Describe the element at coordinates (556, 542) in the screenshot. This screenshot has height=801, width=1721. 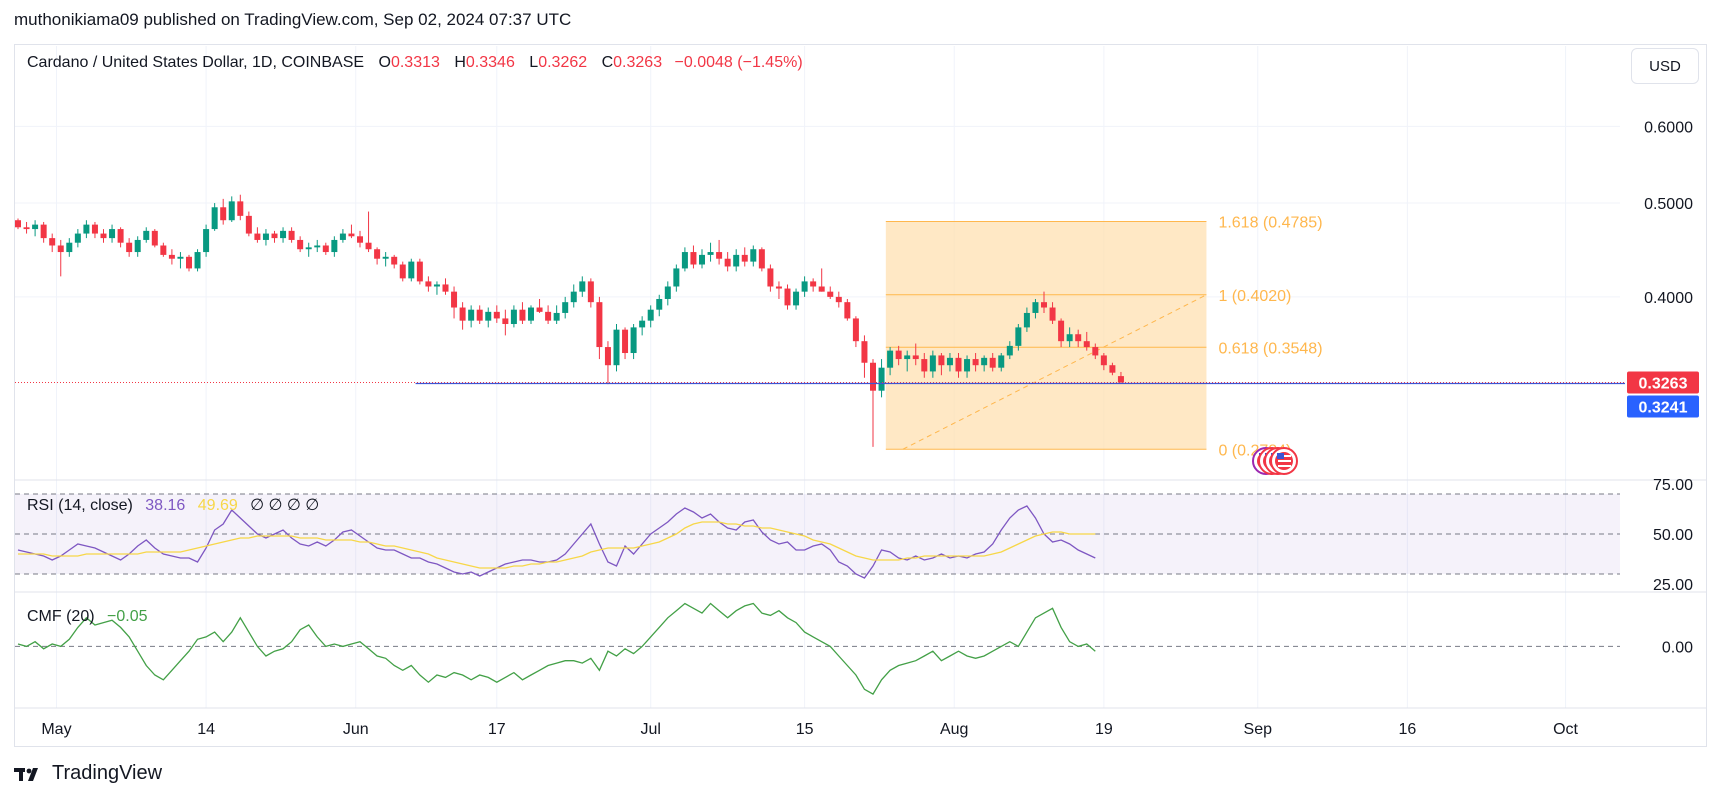
I see `rsi-line` at that location.